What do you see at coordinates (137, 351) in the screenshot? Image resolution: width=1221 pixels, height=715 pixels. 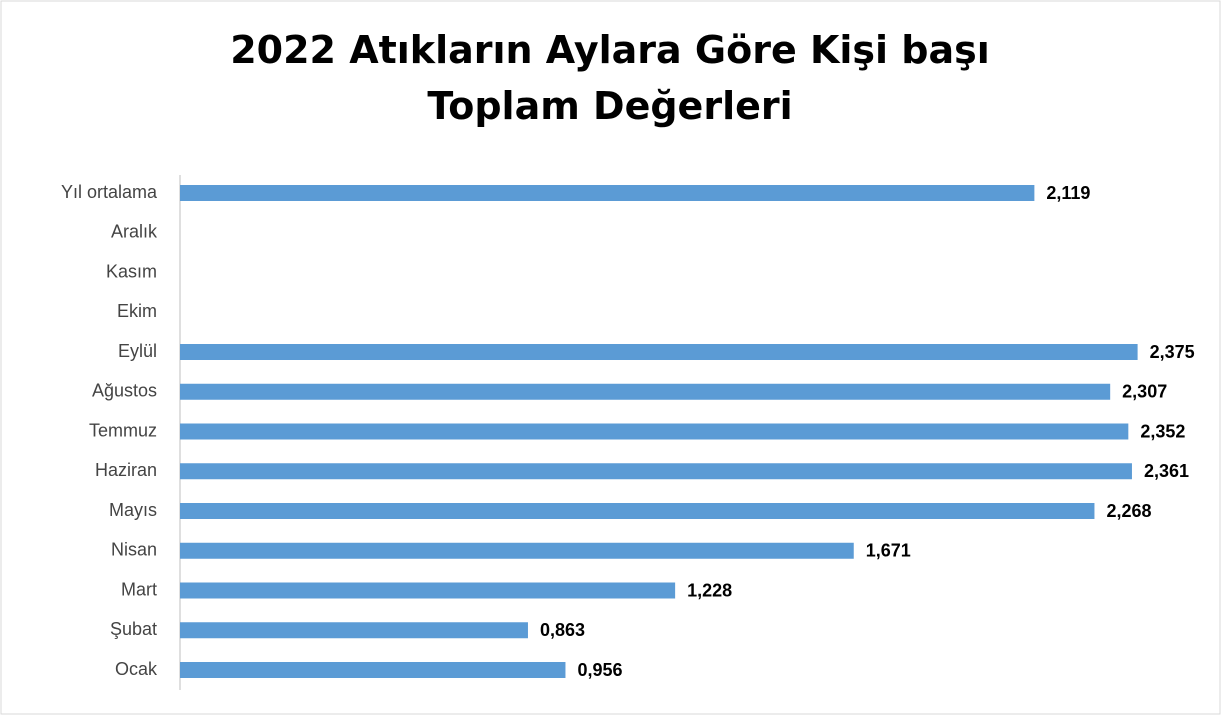 I see `y-tick-label: Eylül` at bounding box center [137, 351].